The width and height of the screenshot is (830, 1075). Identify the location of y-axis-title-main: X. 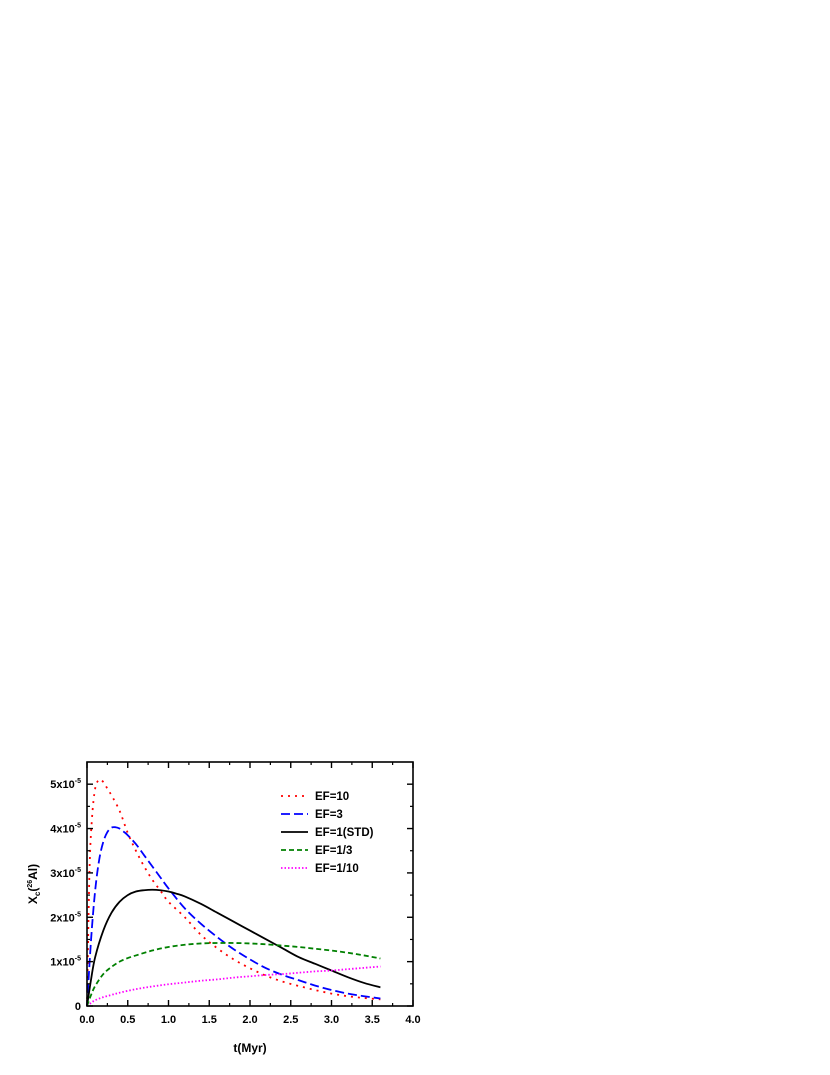
(33, 900).